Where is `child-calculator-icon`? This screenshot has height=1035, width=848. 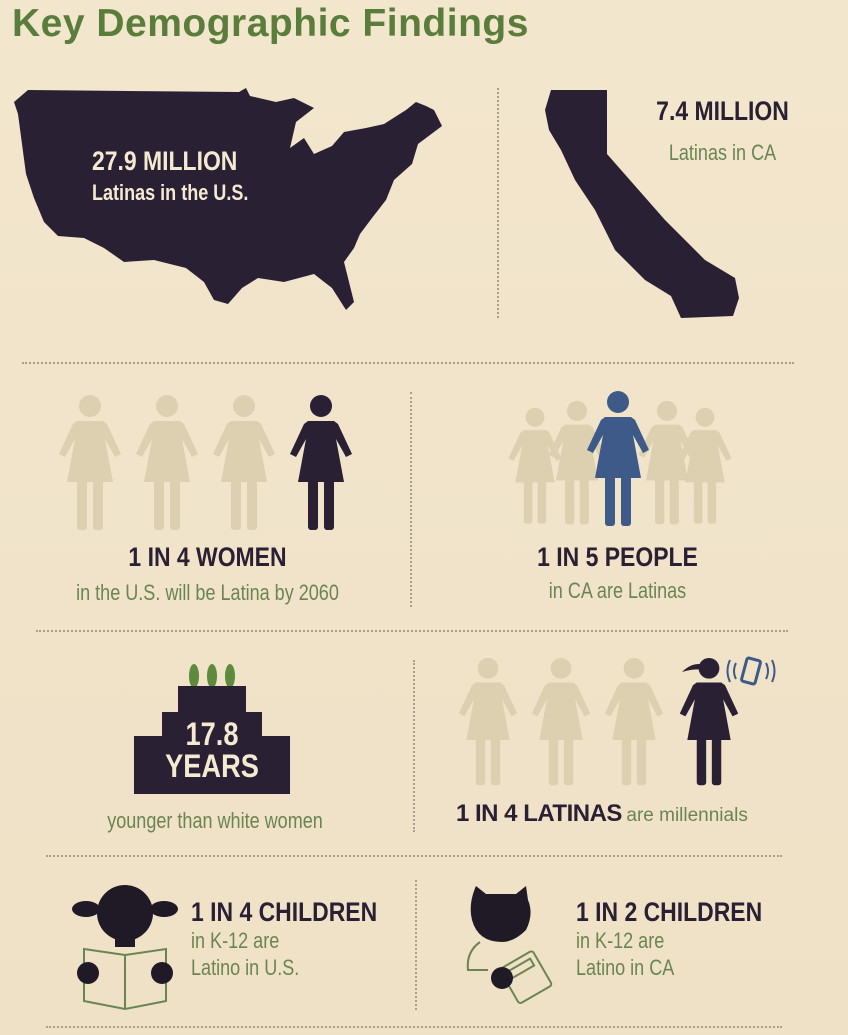
child-calculator-icon is located at coordinates (509, 945).